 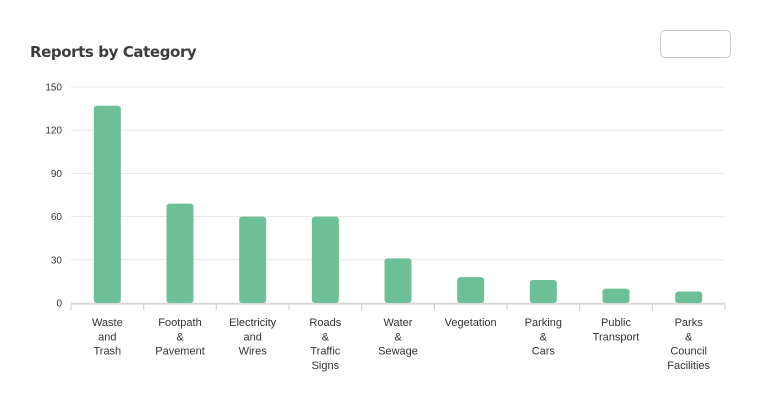 What do you see at coordinates (57, 260) in the screenshot?
I see `y-tick-label-30: 30` at bounding box center [57, 260].